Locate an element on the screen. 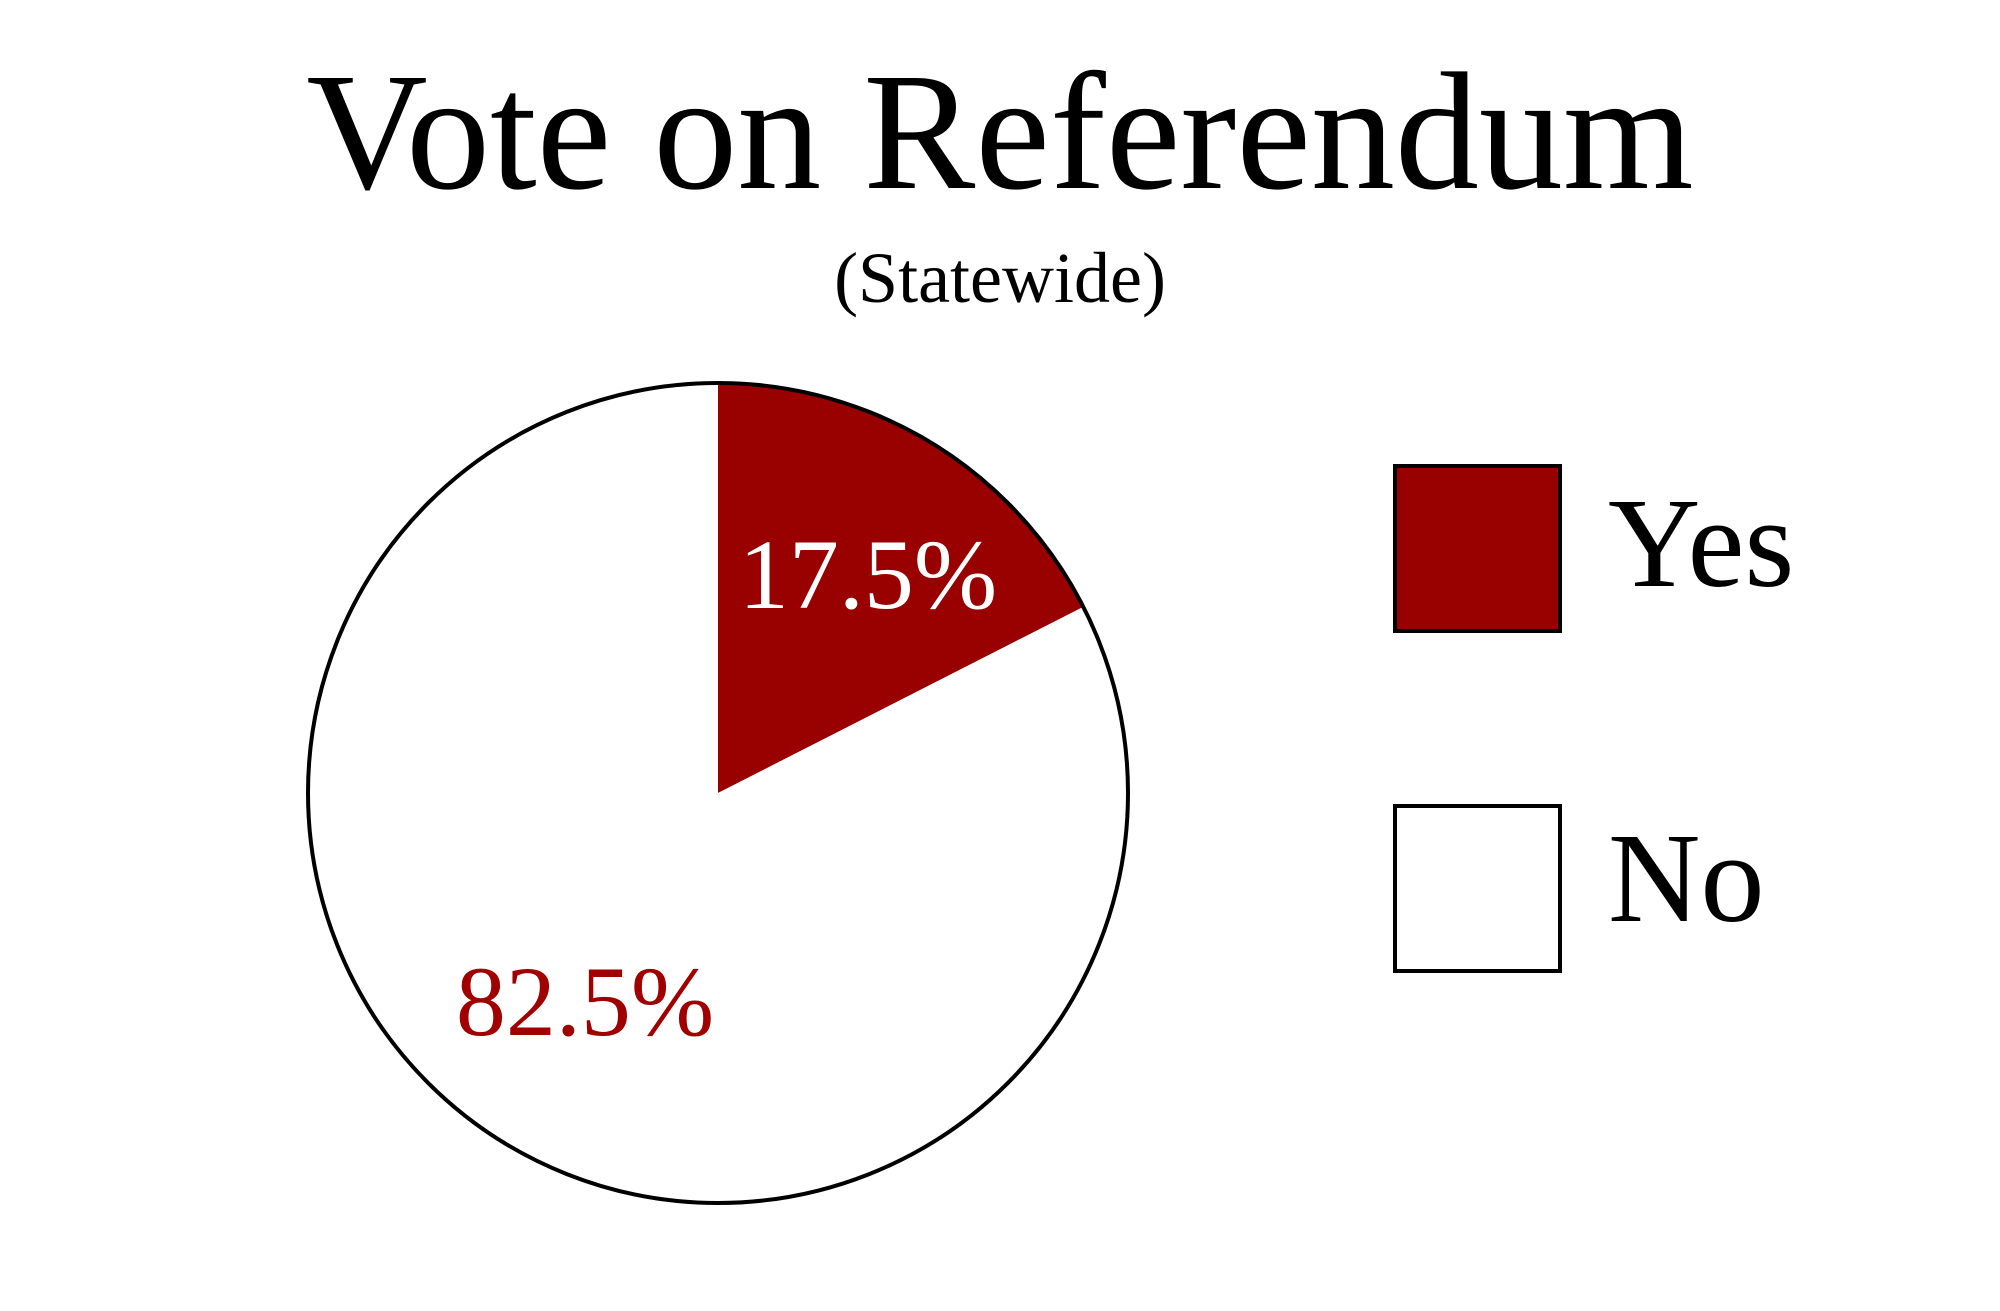 The height and width of the screenshot is (1311, 2000). pie-slice-yes is located at coordinates (901, 588).